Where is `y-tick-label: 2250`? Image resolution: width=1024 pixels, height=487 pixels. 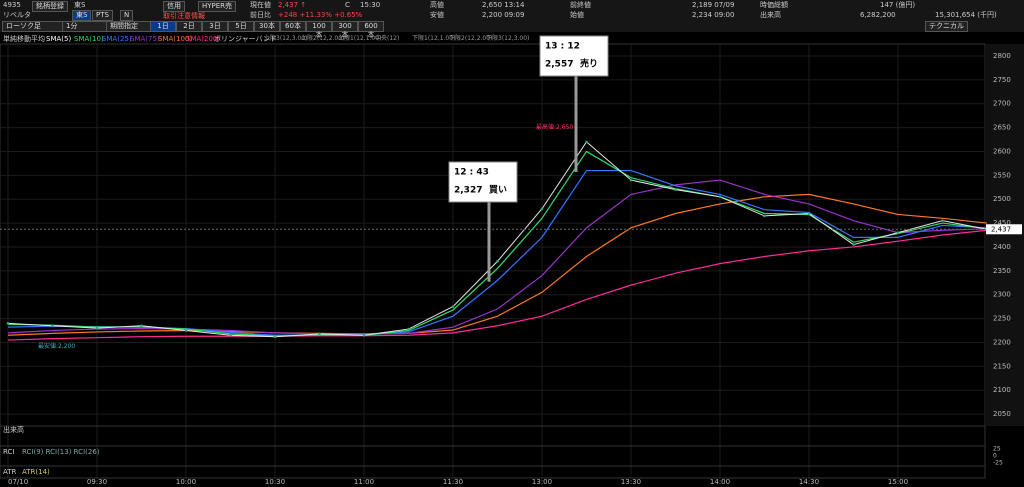
y-tick-label: 2250 is located at coordinates (1002, 319).